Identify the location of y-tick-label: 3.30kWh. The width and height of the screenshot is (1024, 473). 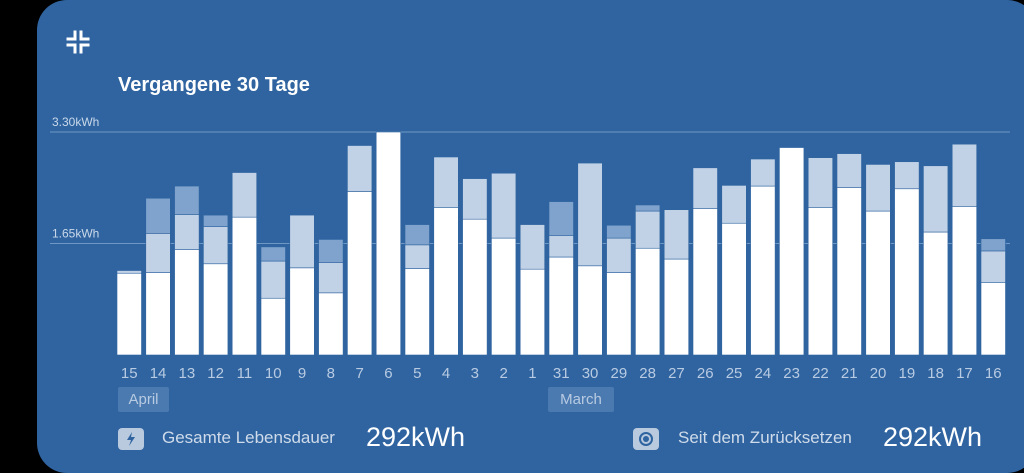
(75, 122).